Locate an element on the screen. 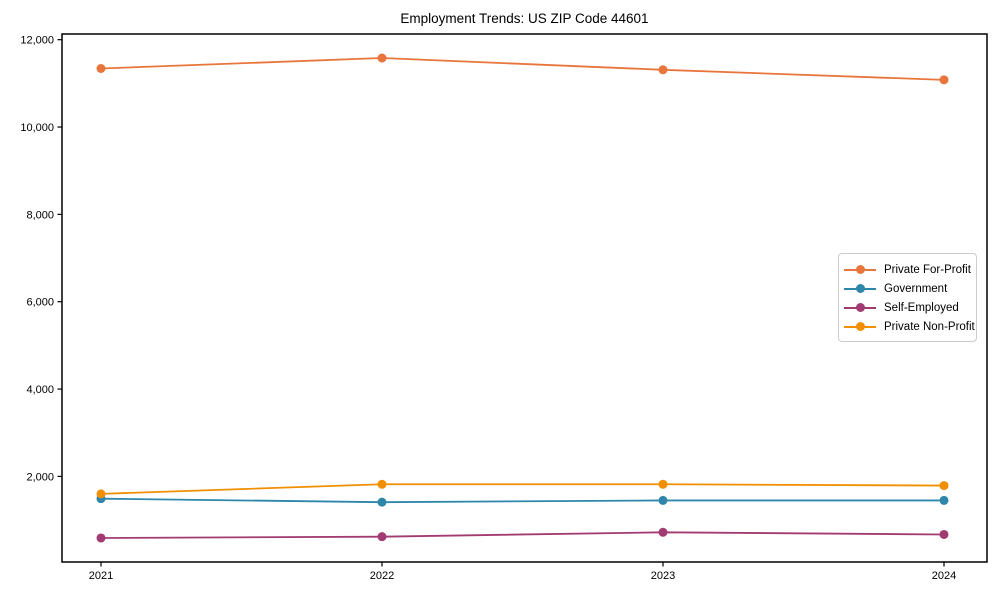 This screenshot has height=600, width=1000. legend-label: Self-Employed is located at coordinates (921, 307).